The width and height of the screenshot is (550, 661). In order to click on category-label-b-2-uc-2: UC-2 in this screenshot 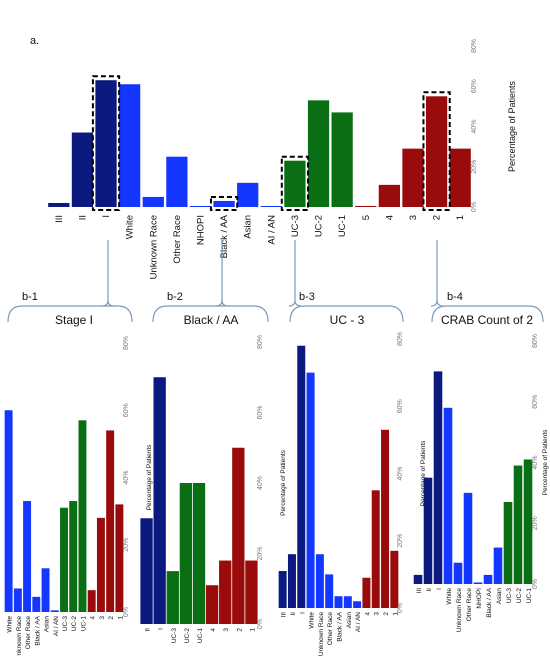, I will do `click(187, 636)`.